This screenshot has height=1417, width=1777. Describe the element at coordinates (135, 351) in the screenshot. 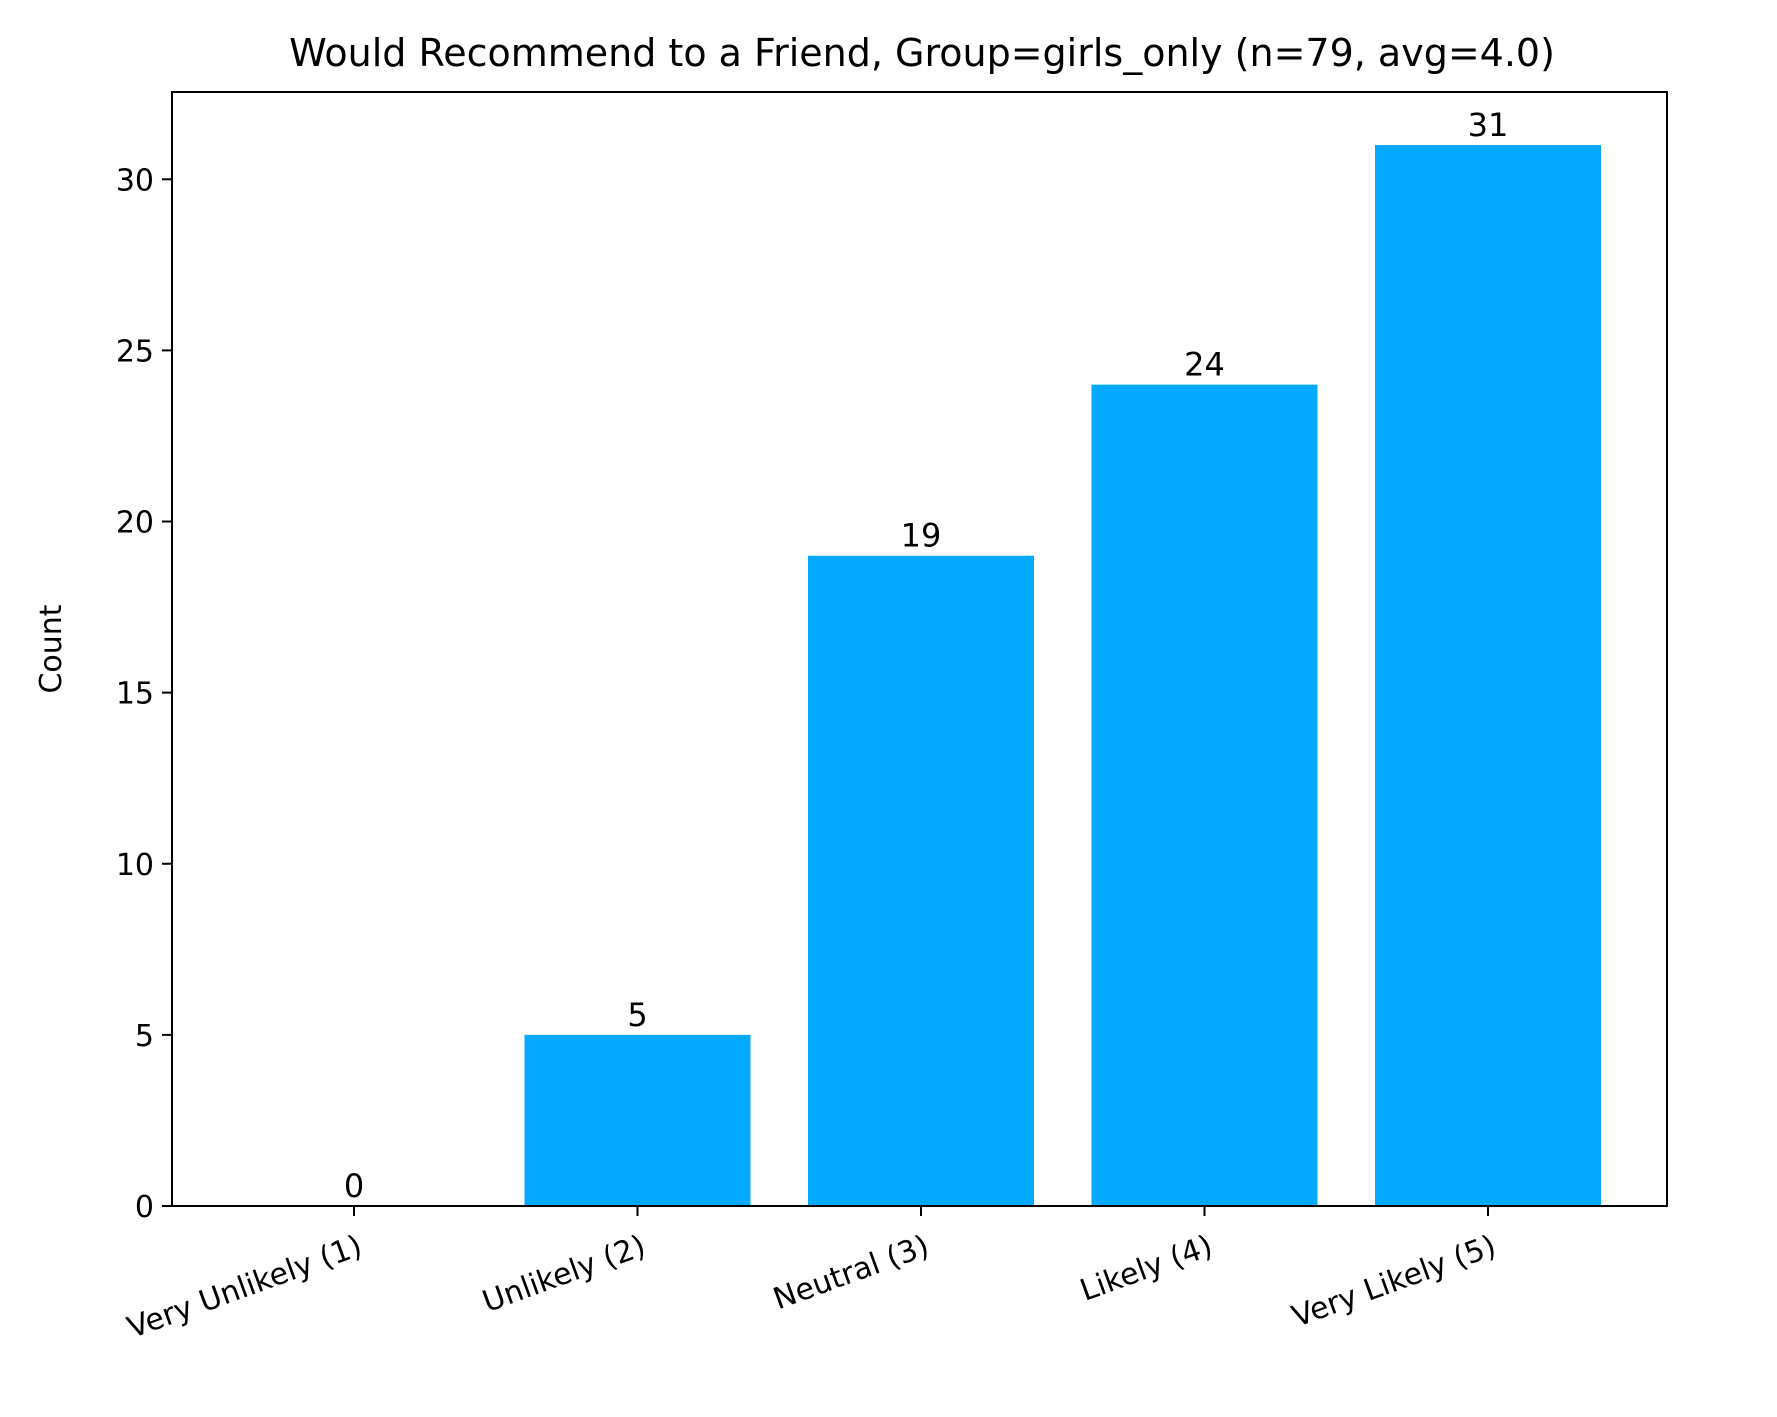

I see `y-tick-label-25: 25` at that location.